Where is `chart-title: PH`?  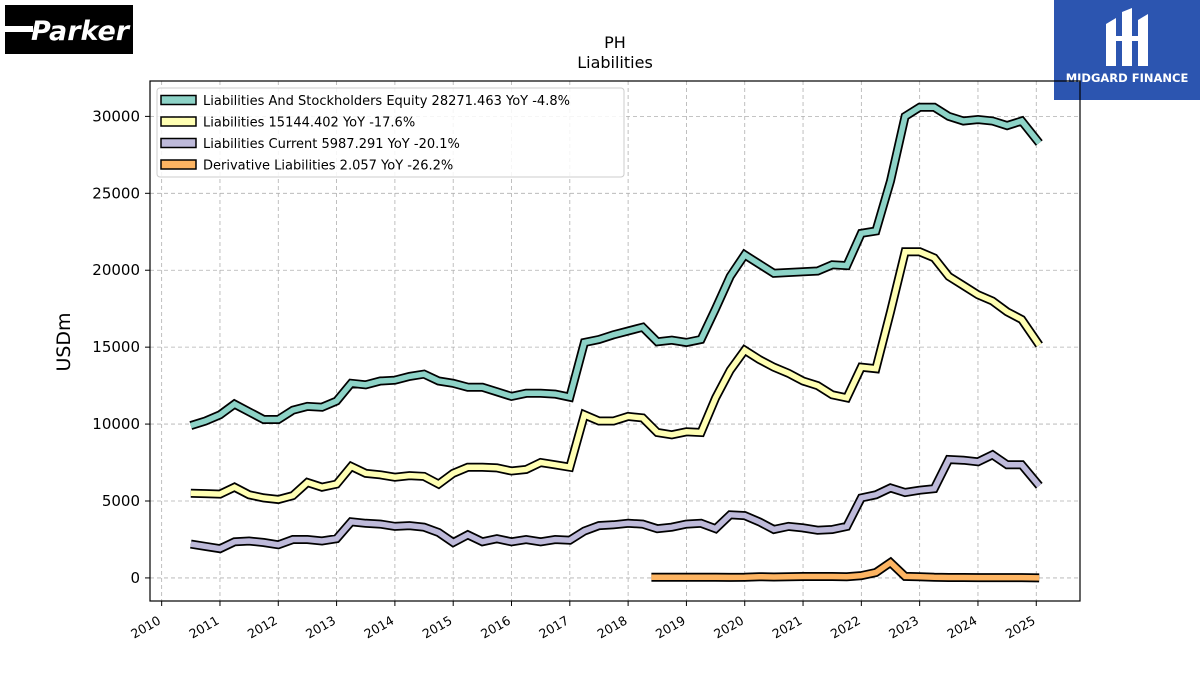 chart-title: PH is located at coordinates (615, 42).